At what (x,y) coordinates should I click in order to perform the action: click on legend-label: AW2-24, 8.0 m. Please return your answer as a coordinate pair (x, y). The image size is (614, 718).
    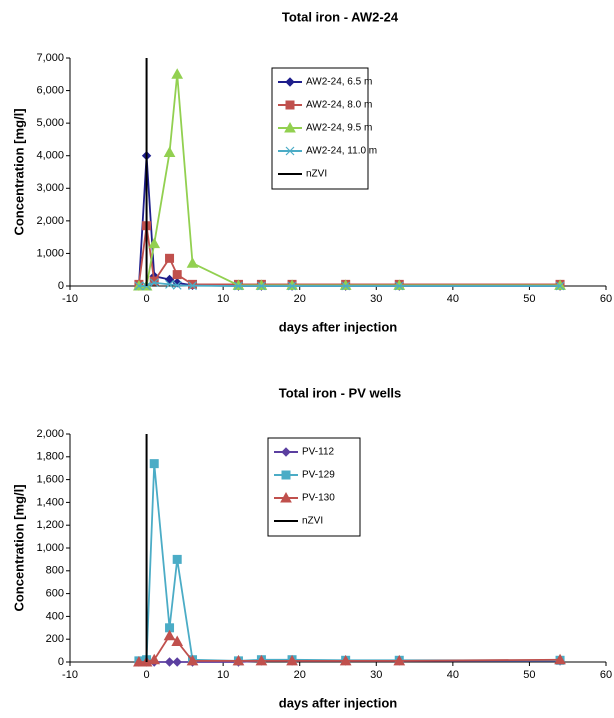
    Looking at the image, I should click on (339, 105).